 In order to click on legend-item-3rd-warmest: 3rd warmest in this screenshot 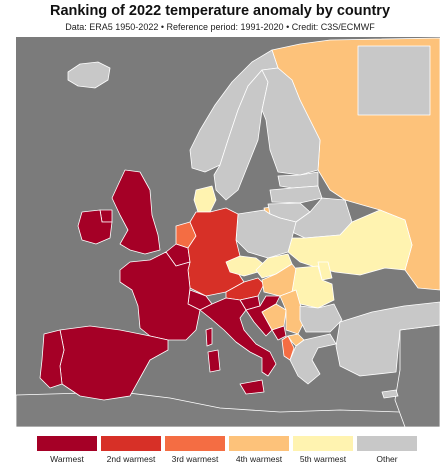, I will do `click(195, 450)`.